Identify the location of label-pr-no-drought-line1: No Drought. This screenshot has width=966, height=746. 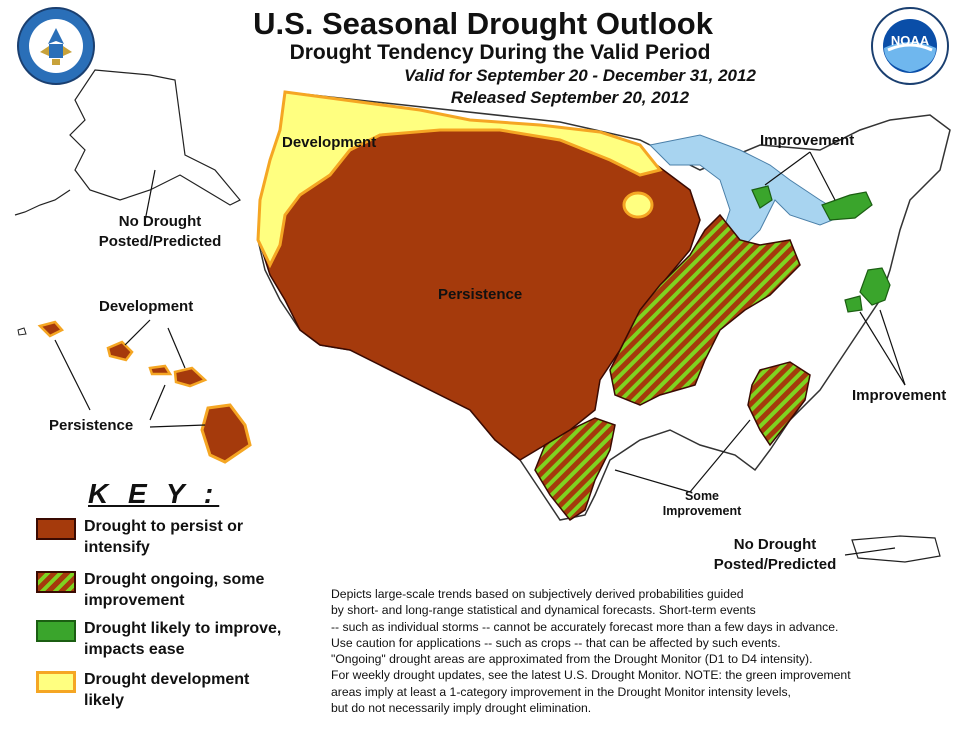
(775, 544).